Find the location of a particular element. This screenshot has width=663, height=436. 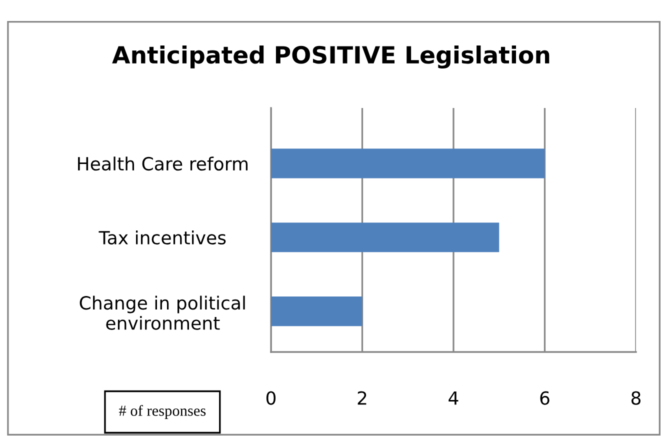

x-axis-title: # of responses is located at coordinates (162, 412).